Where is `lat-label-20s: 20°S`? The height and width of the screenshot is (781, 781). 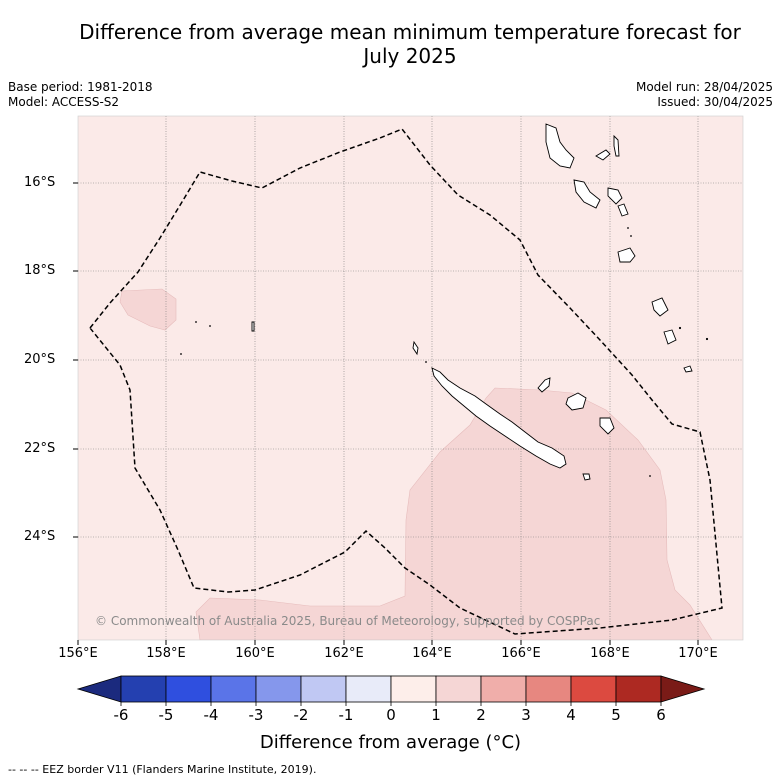 lat-label-20s: 20°S is located at coordinates (40, 359).